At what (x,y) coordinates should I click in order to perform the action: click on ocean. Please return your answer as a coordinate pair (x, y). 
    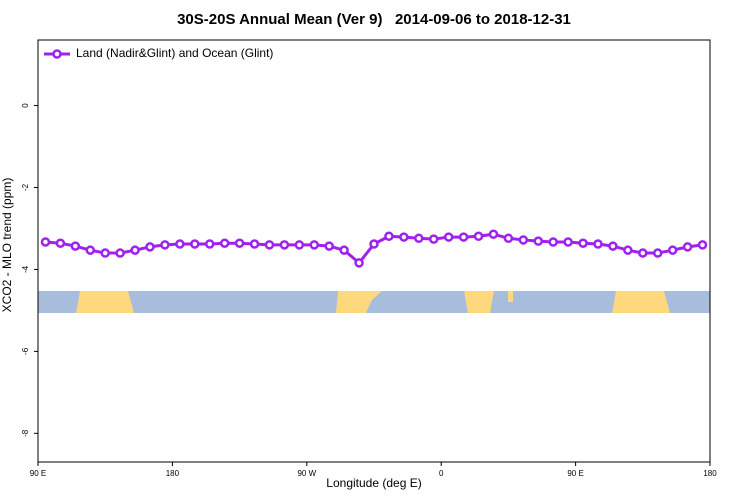
    Looking at the image, I should click on (374, 302).